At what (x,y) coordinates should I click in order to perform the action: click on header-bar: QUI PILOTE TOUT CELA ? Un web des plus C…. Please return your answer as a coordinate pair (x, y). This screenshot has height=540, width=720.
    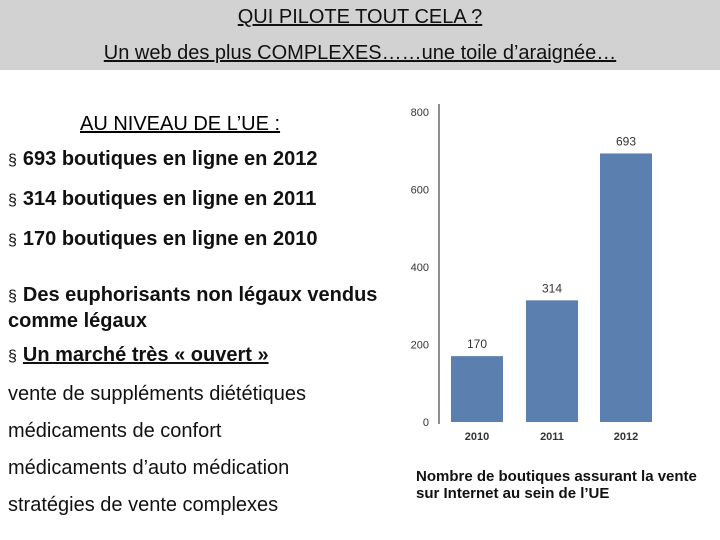
    Looking at the image, I should click on (360, 35).